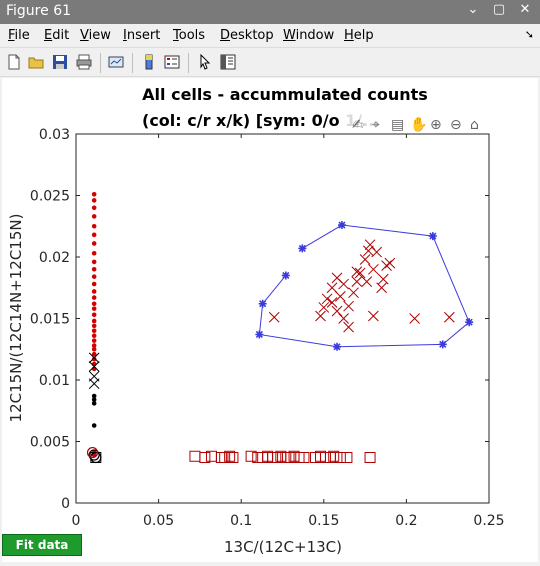 This screenshot has width=540, height=566. What do you see at coordinates (16, 318) in the screenshot?
I see `y-axis-label: 12C15N/(12C14N+12C15N)` at bounding box center [16, 318].